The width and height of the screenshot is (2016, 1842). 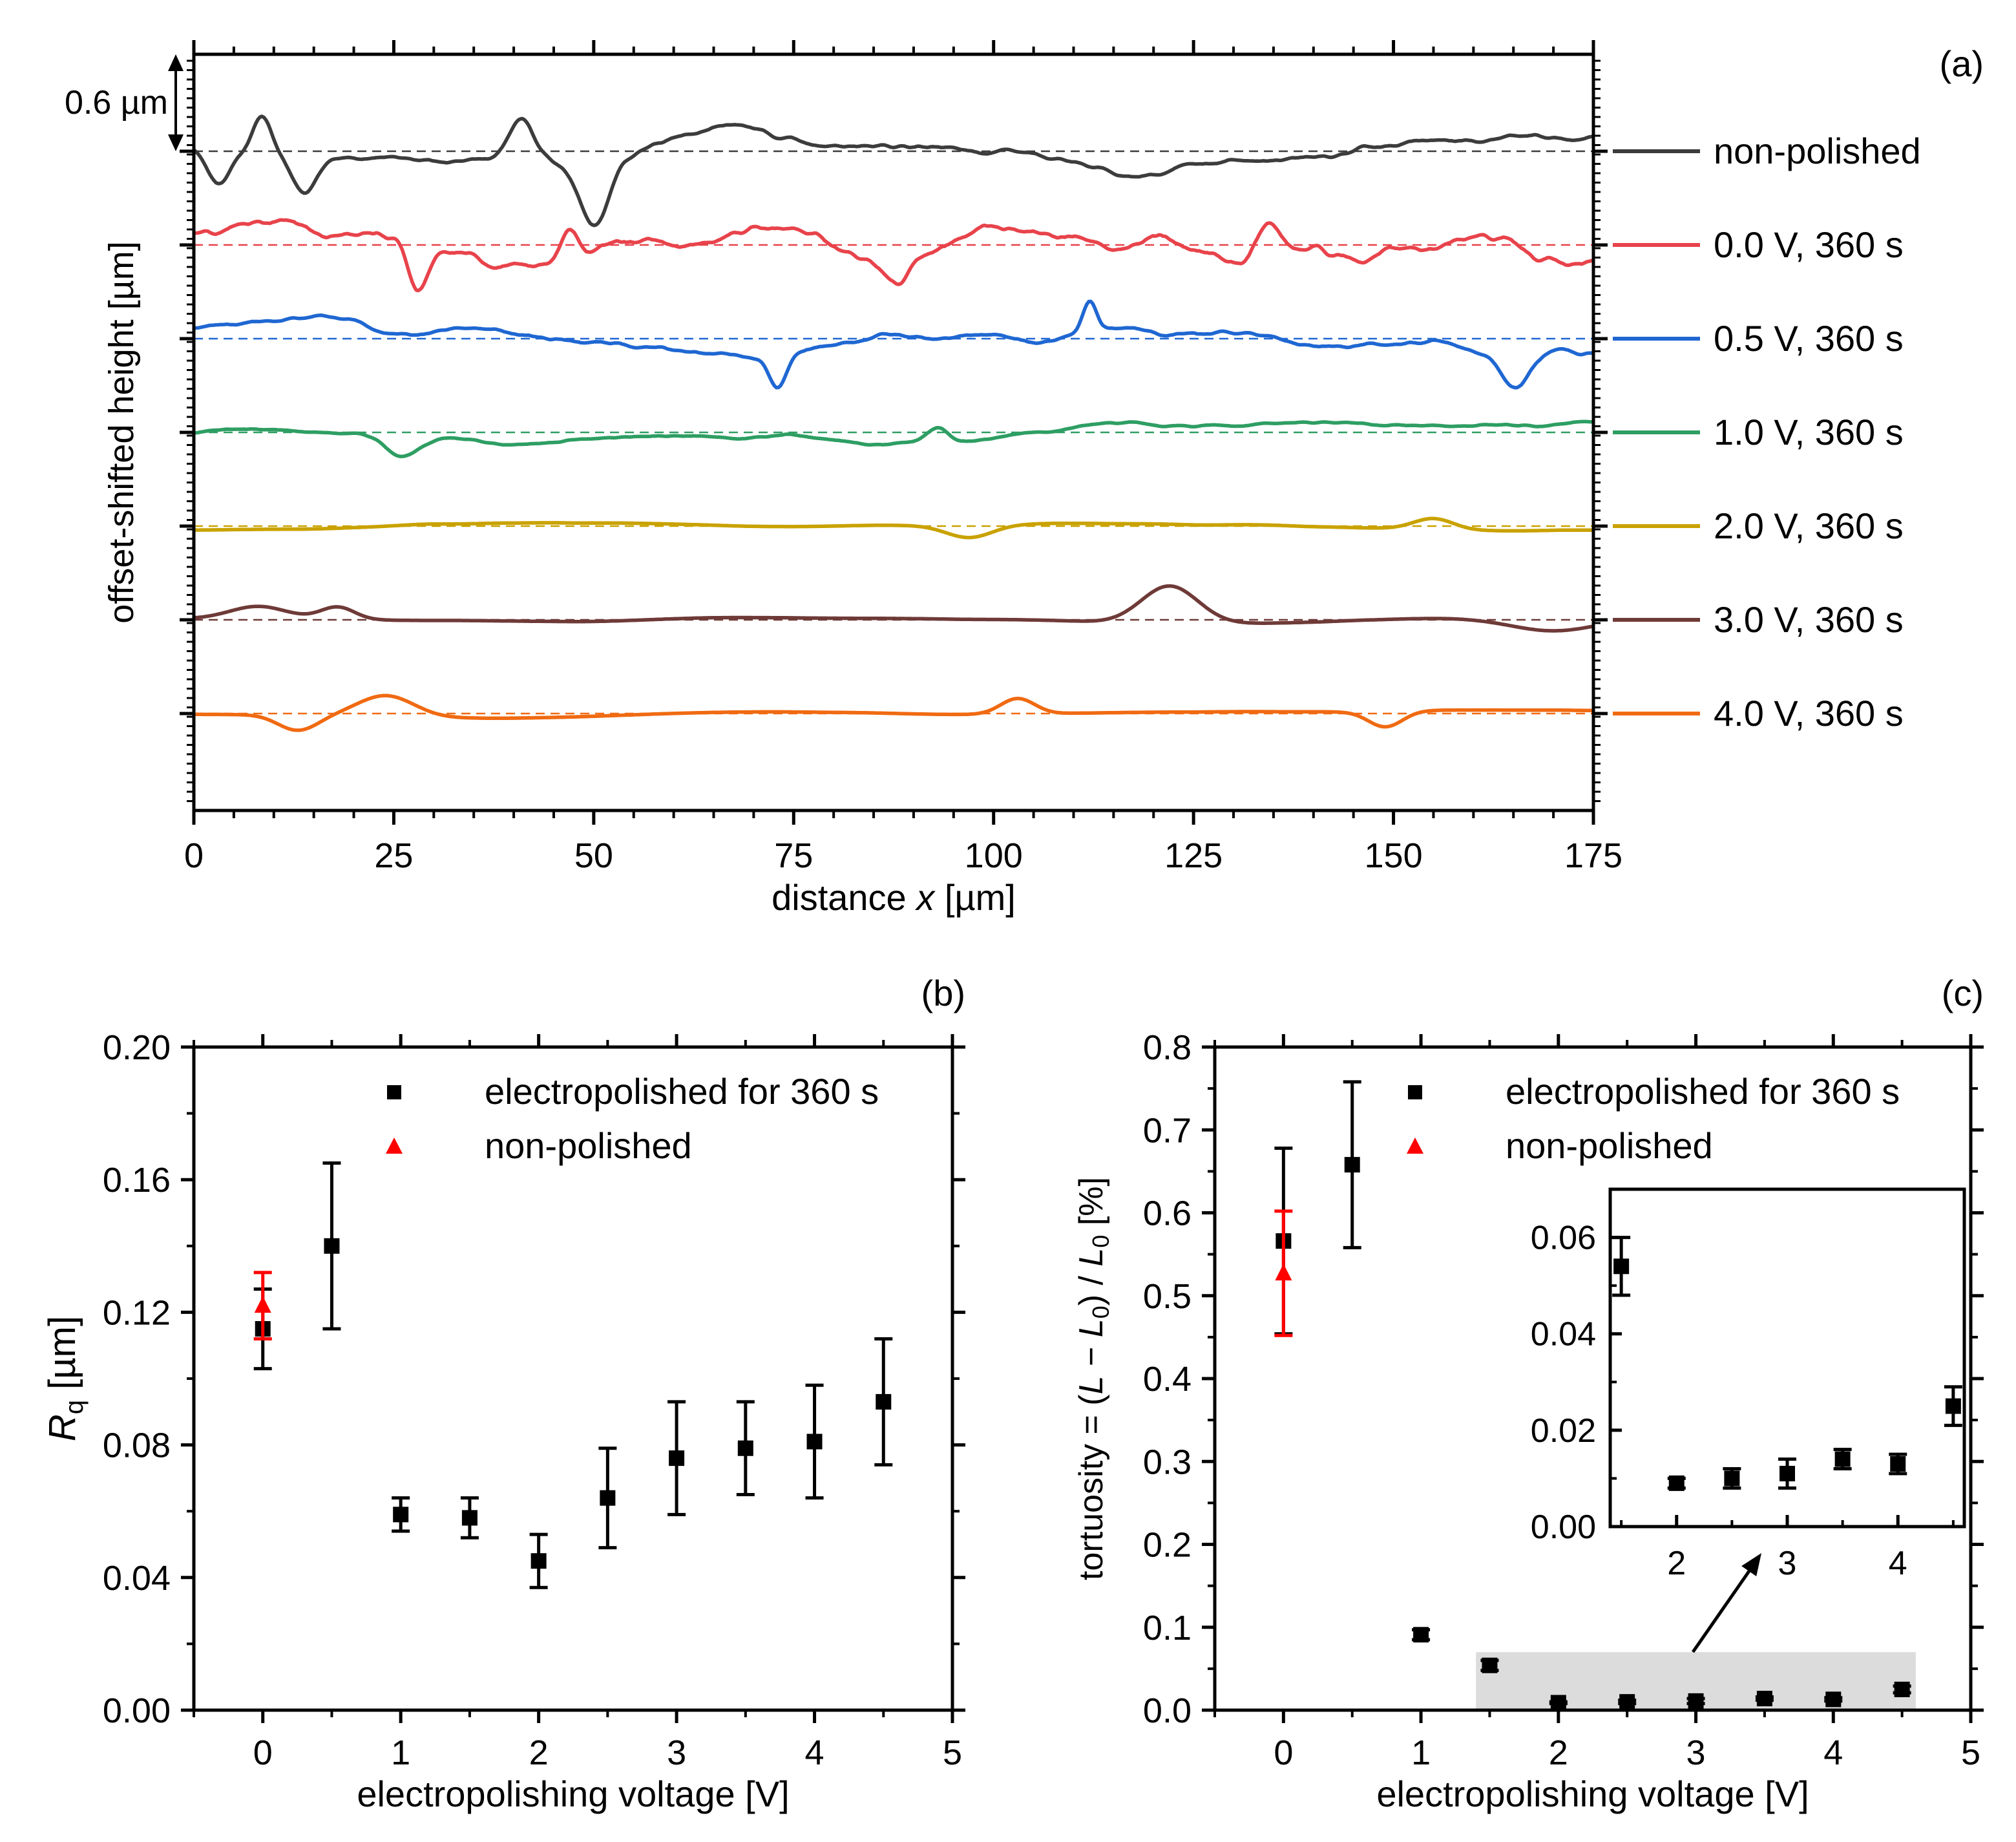 What do you see at coordinates (1100, 1241) in the screenshot?
I see `y-label-sub0-denominator: 0` at bounding box center [1100, 1241].